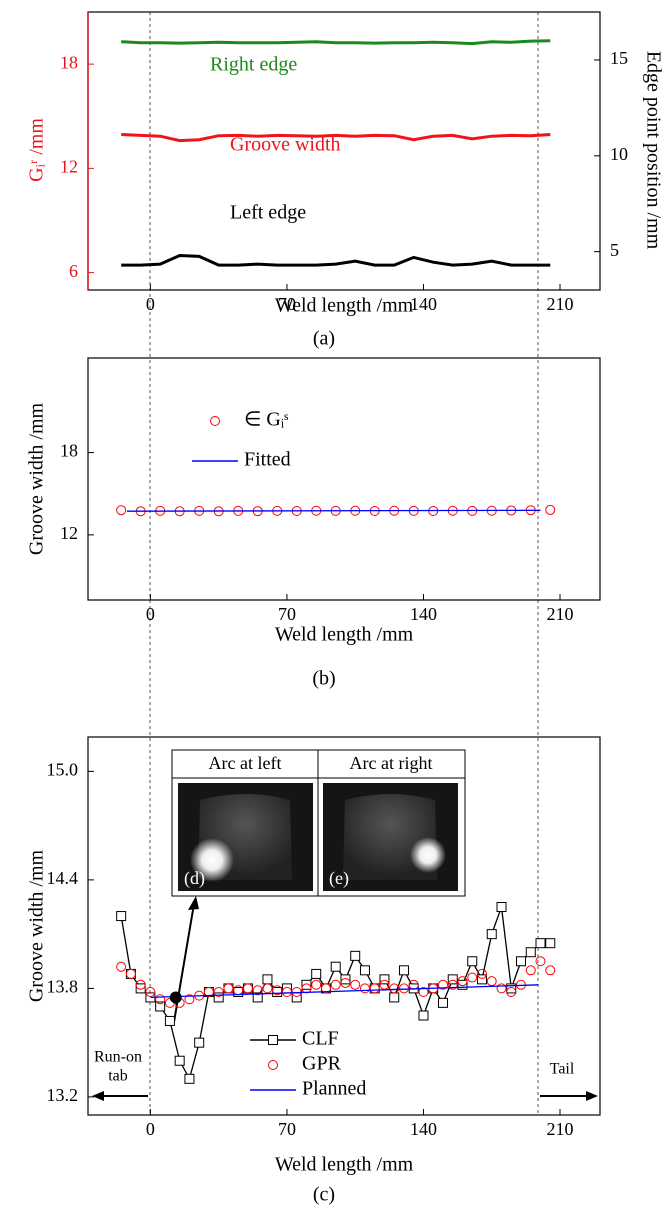  I want to click on y-tick-label: 18, so click(69, 62).